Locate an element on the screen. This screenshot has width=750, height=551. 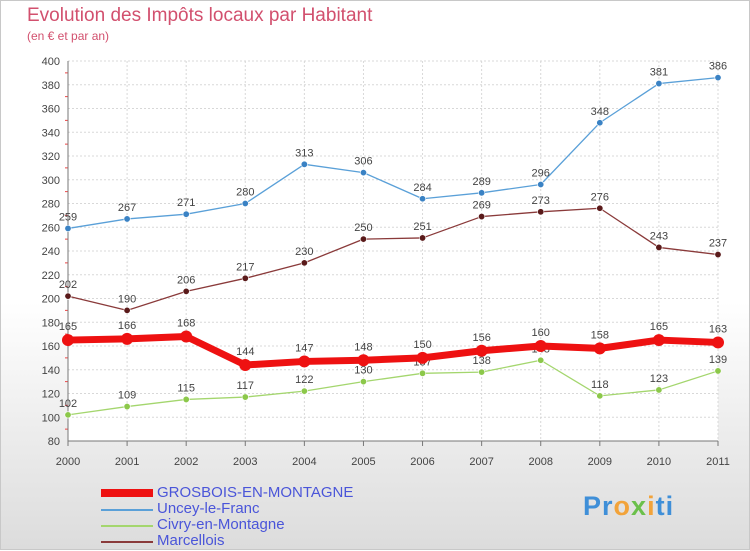
data-label-marcellois: 269 is located at coordinates (481, 206).